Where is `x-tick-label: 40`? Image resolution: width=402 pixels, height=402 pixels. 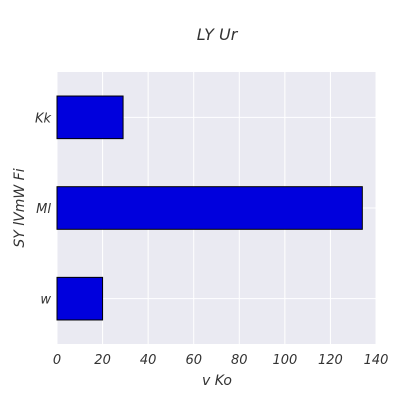 x-tick-label: 40 is located at coordinates (148, 360).